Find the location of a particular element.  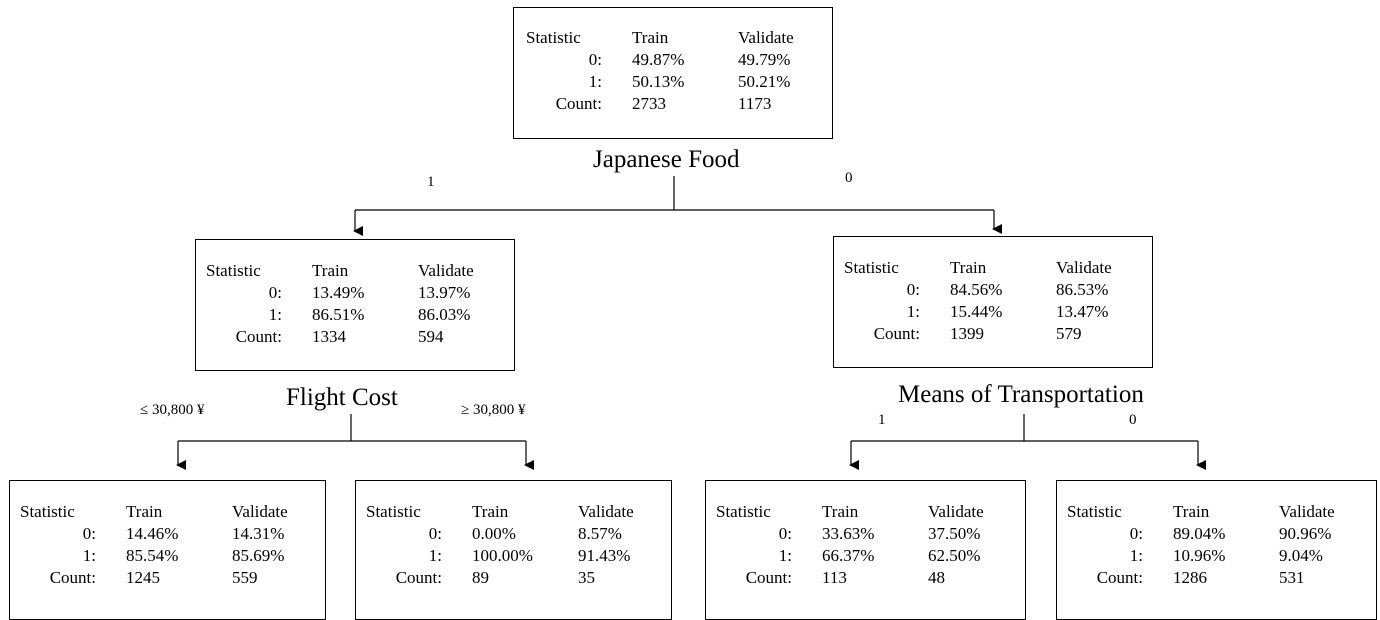

validate-one: 13.47% is located at coordinates (1082, 311).